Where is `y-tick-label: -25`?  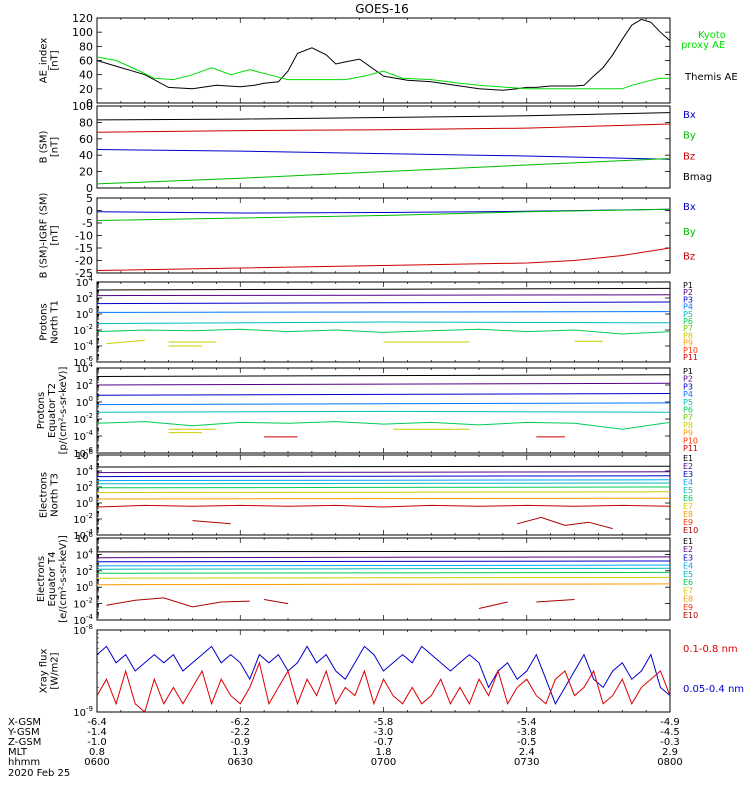
y-tick-label: -25 is located at coordinates (84, 273).